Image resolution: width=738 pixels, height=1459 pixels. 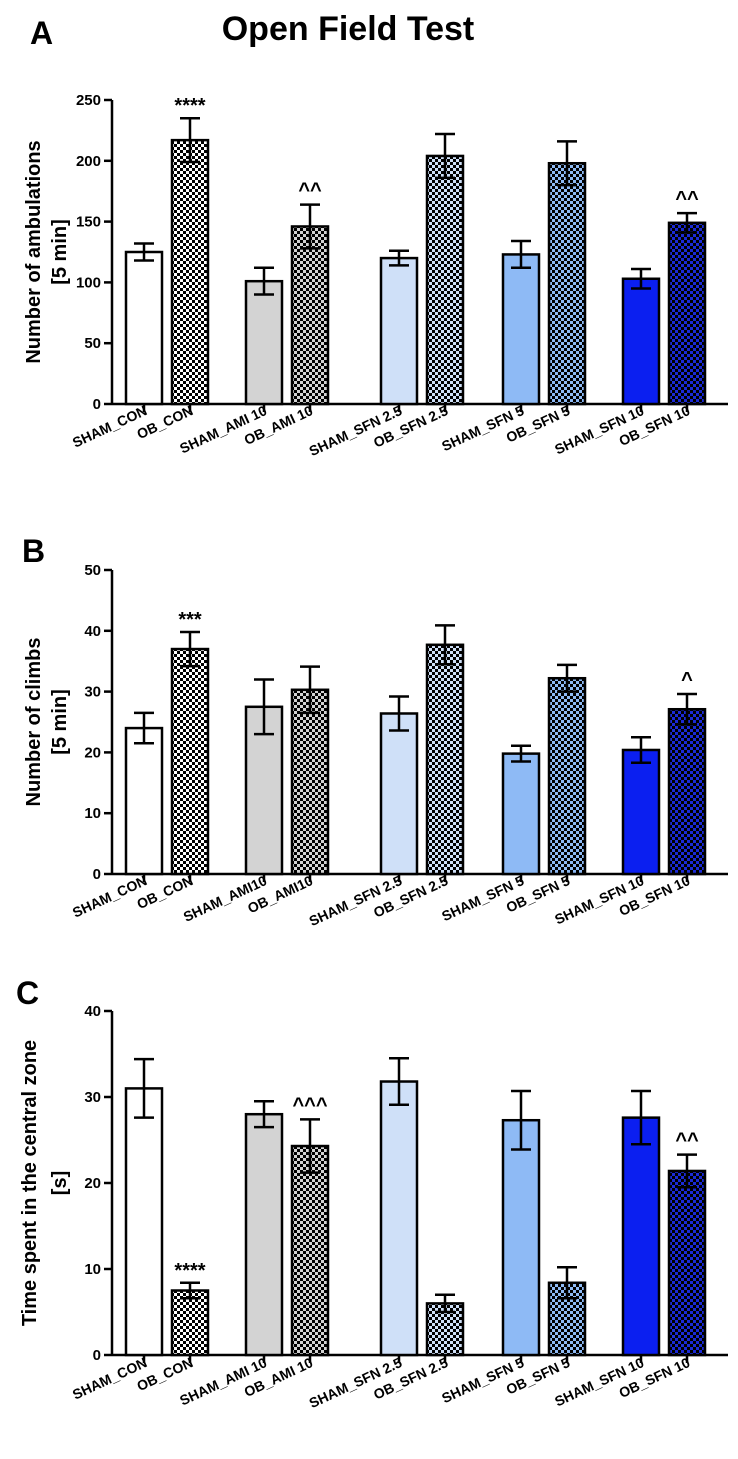 I want to click on y-tick-label: 200, so click(x=88, y=161).